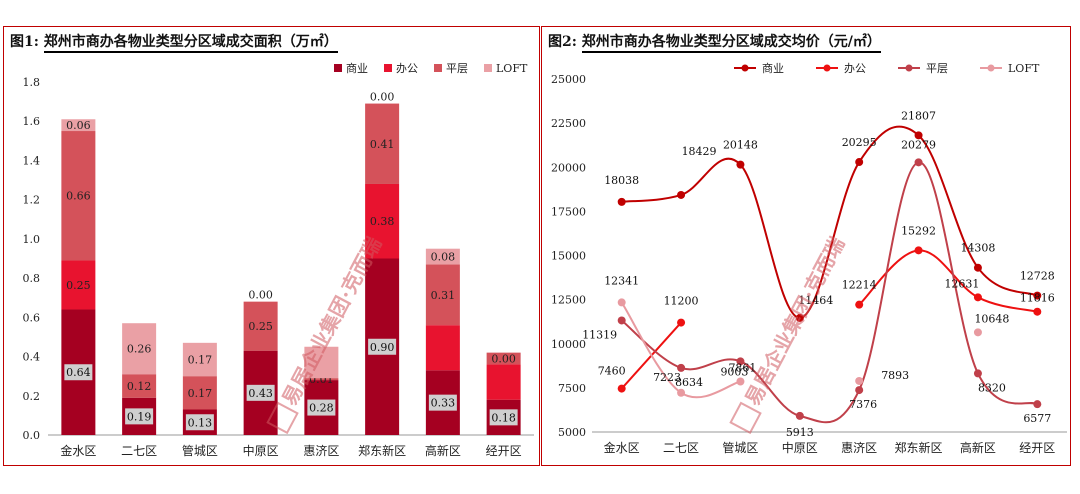 This screenshot has height=494, width=1080. I want to click on data-label: 7893, so click(895, 375).